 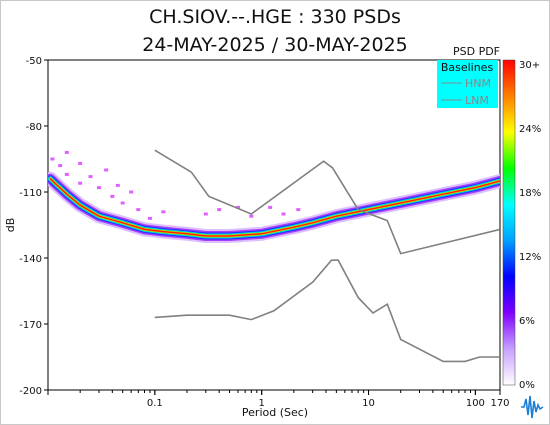 What do you see at coordinates (262, 403) in the screenshot?
I see `x-tick-label: 1` at bounding box center [262, 403].